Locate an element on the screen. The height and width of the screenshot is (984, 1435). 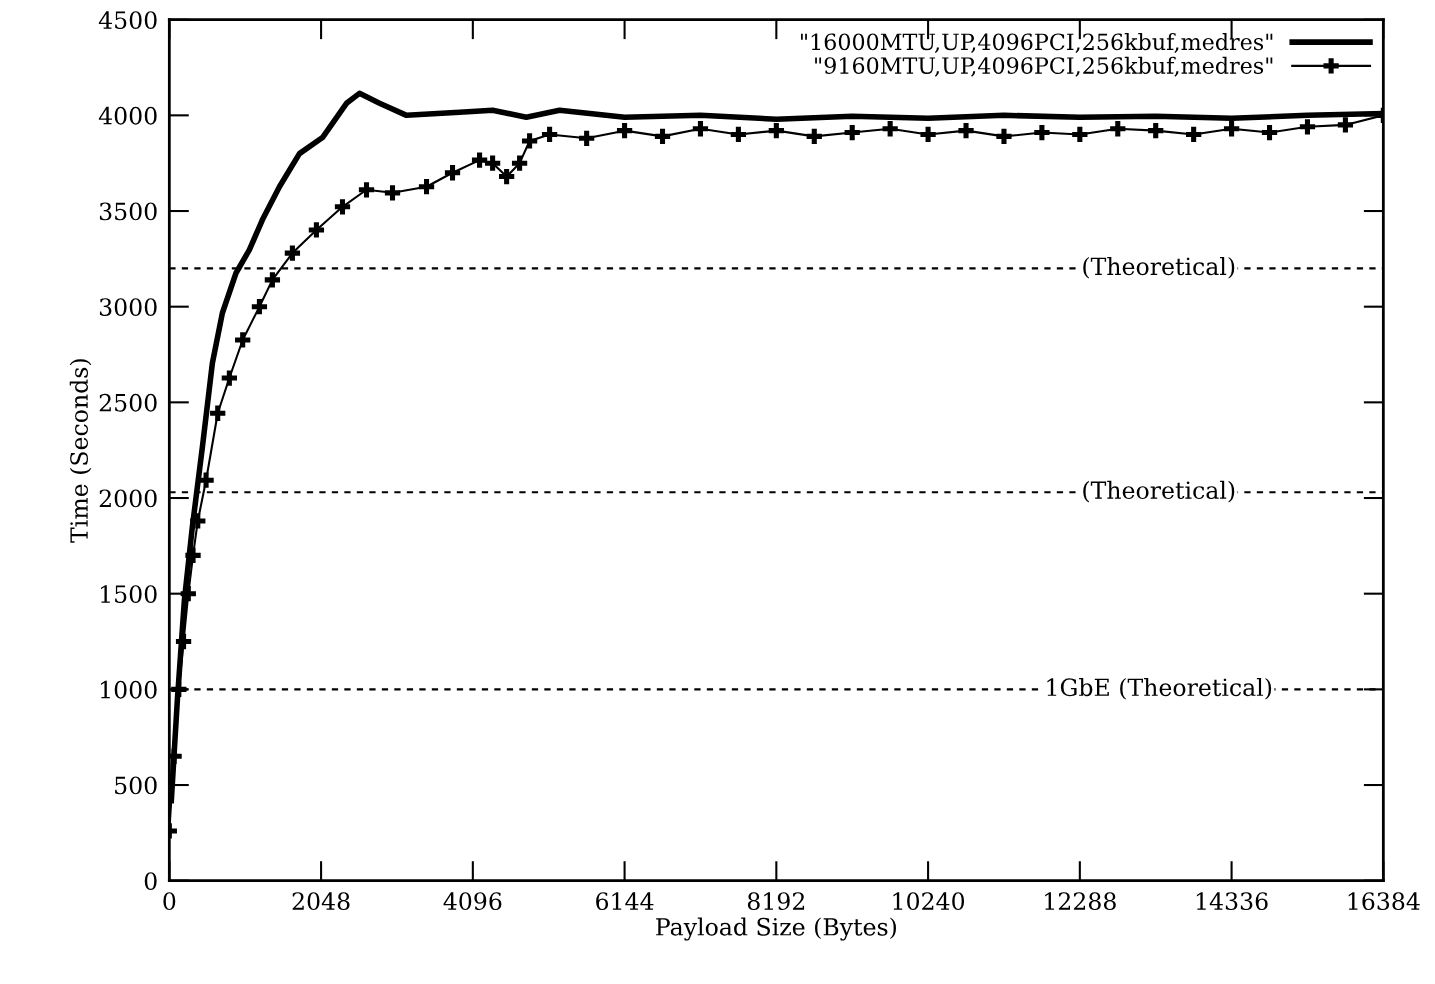
legend-label: "16000MTU,UP,4096PCI,256kbuf,medres" is located at coordinates (1037, 43).